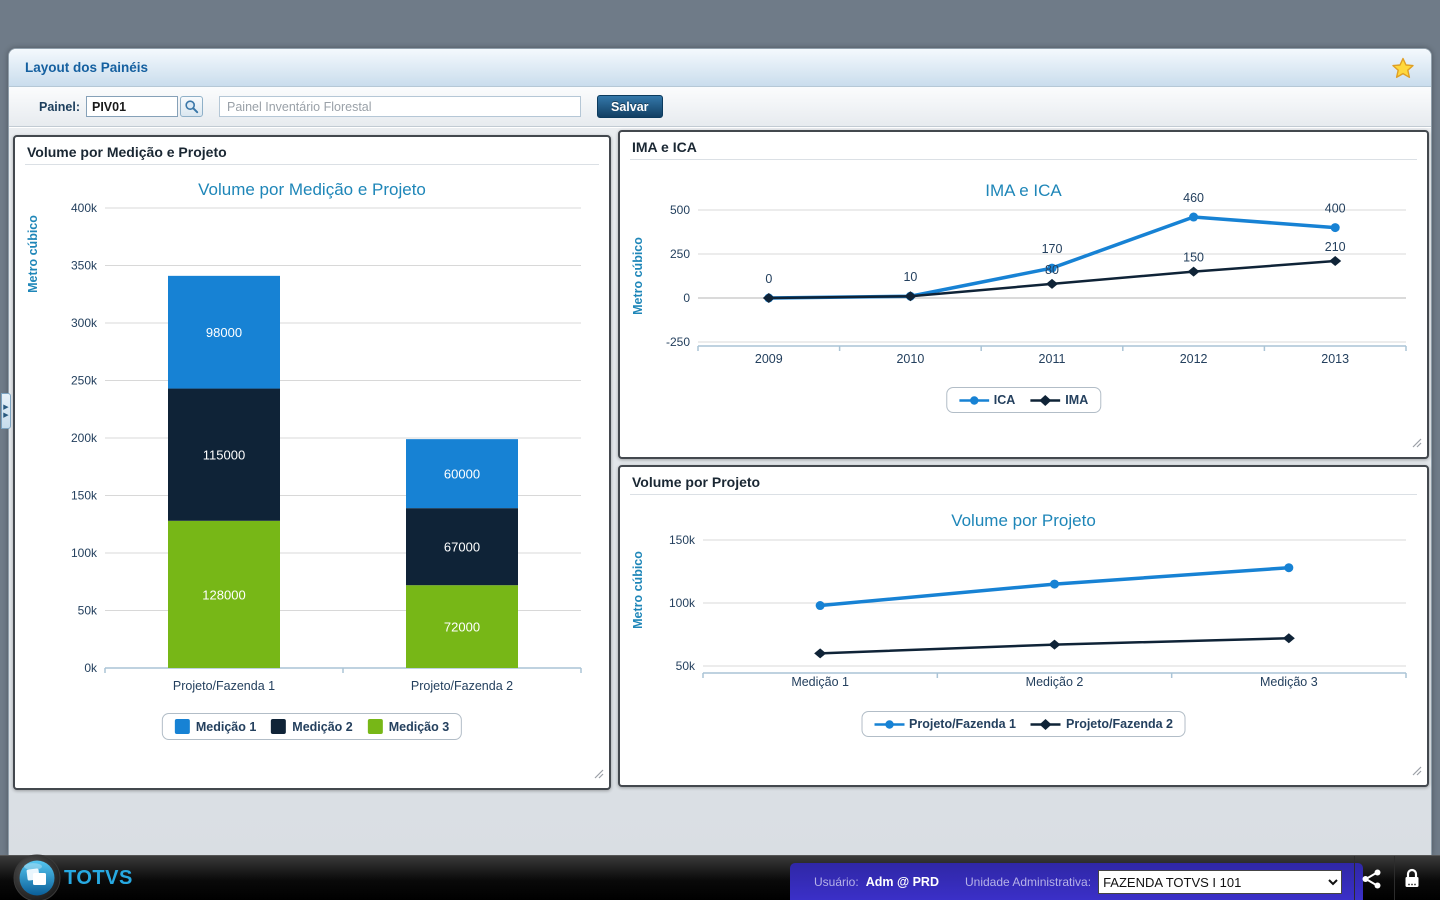 The width and height of the screenshot is (1440, 900). What do you see at coordinates (664, 147) in the screenshot?
I see `panel-header: IMA e ICA` at bounding box center [664, 147].